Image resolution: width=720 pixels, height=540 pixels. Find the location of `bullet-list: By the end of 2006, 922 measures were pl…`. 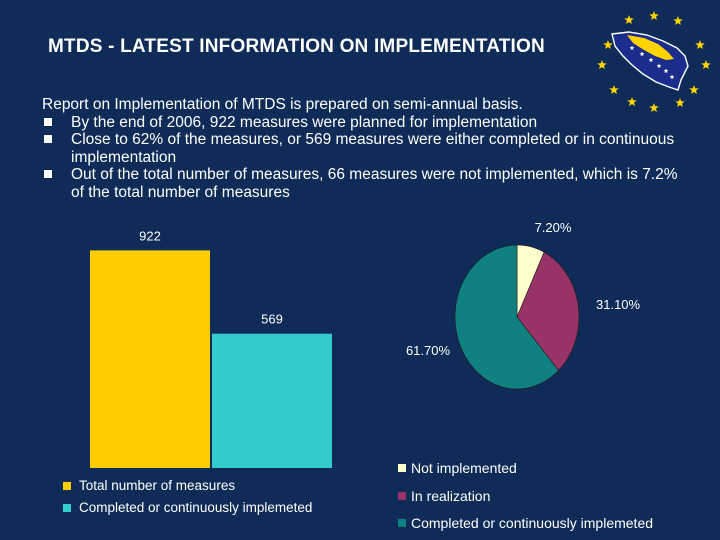

bullet-list: By the end of 2006, 922 measures were pl… is located at coordinates (367, 158).